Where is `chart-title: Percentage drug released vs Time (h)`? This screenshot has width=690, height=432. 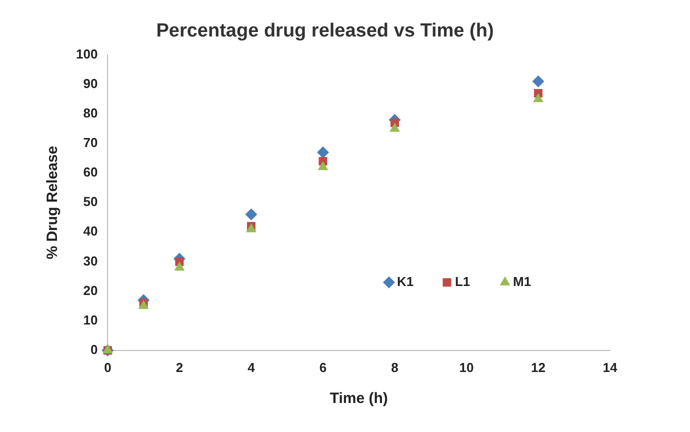 chart-title: Percentage drug released vs Time (h) is located at coordinates (325, 31).